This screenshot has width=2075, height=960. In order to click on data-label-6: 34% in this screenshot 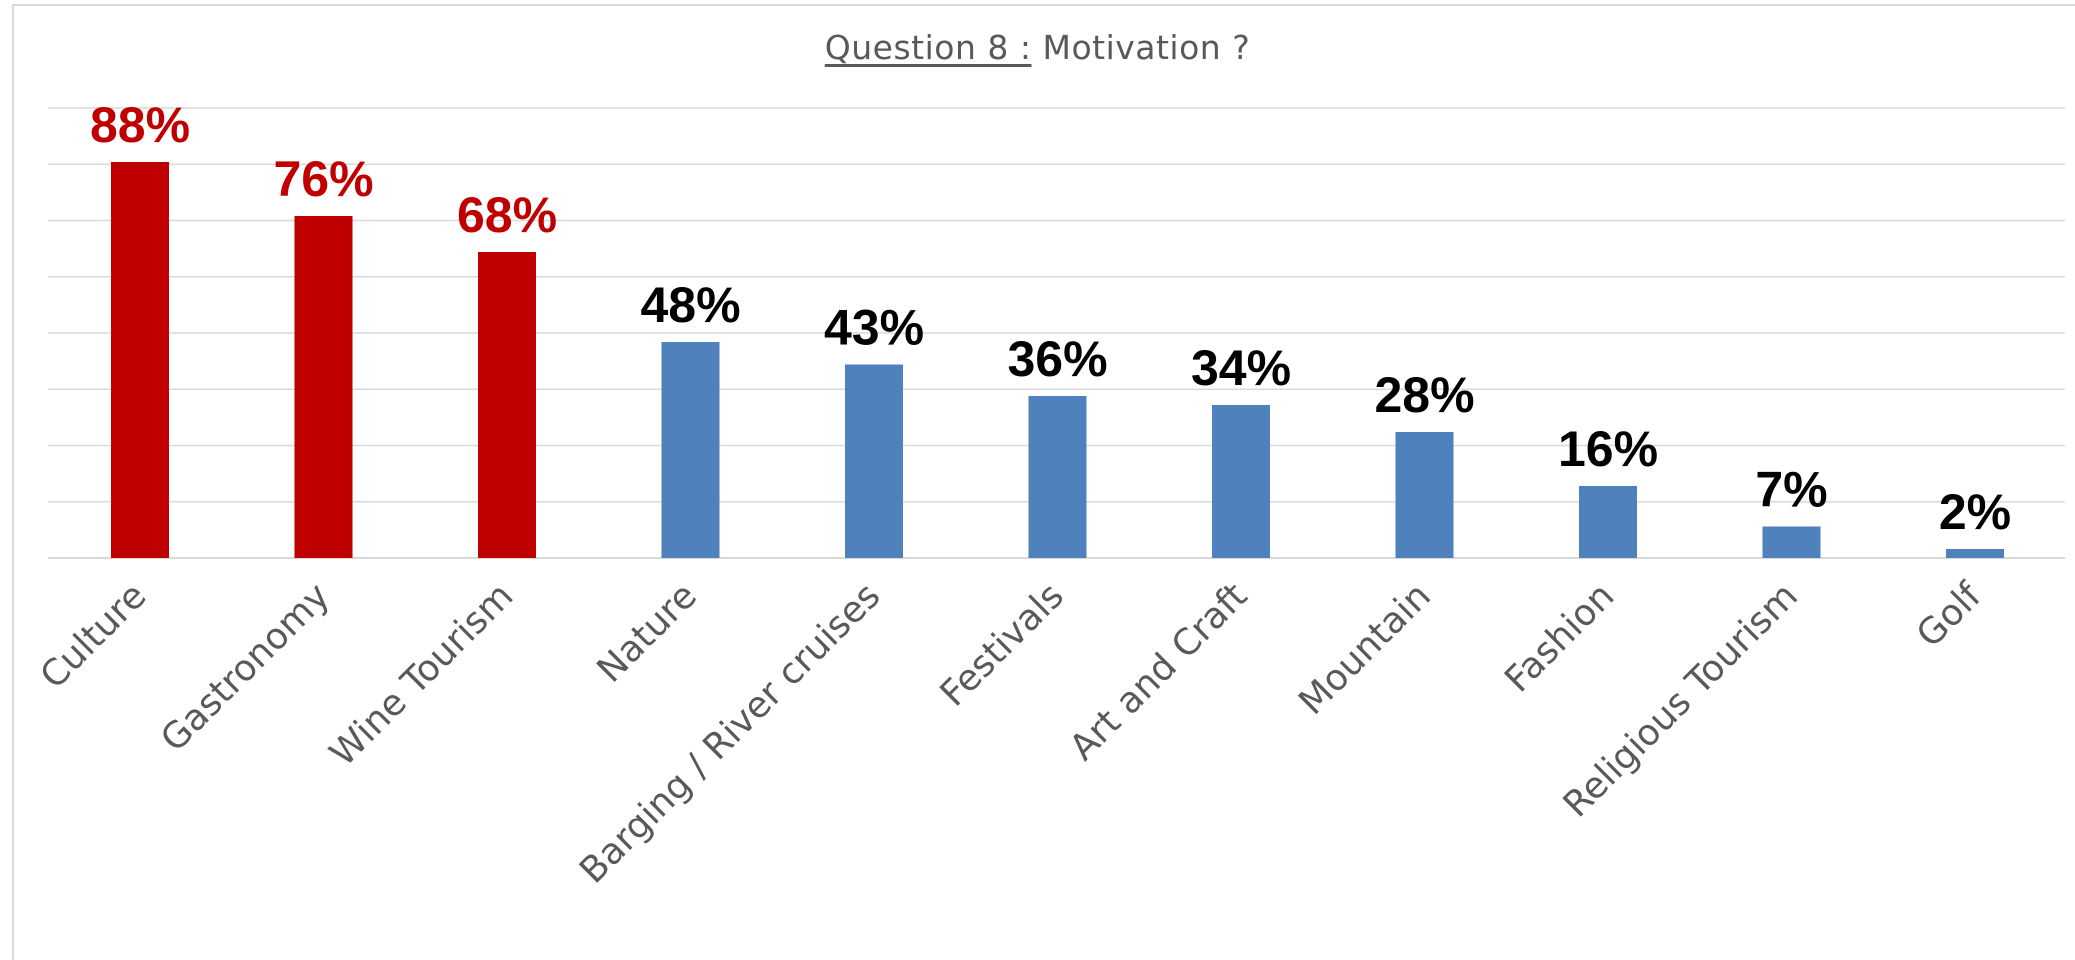, I will do `click(1241, 368)`.